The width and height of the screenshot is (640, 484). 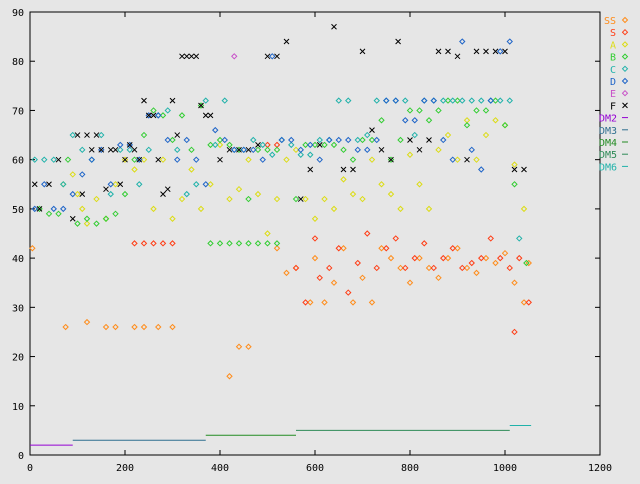 I want to click on y-tick-label: 80, so click(x=18, y=62).